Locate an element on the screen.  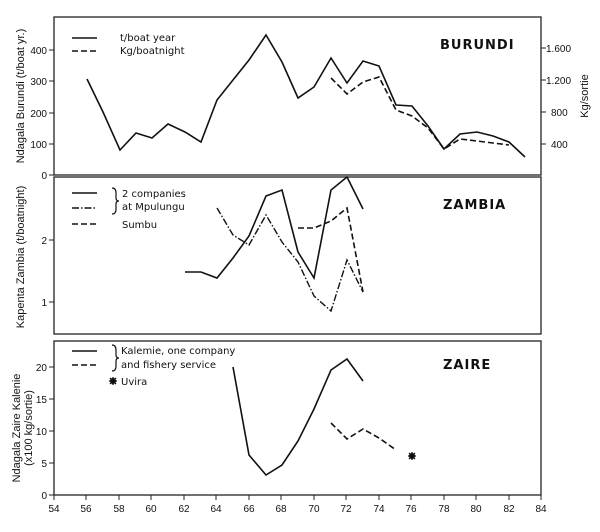
legend-label: Uvira is located at coordinates (134, 382).